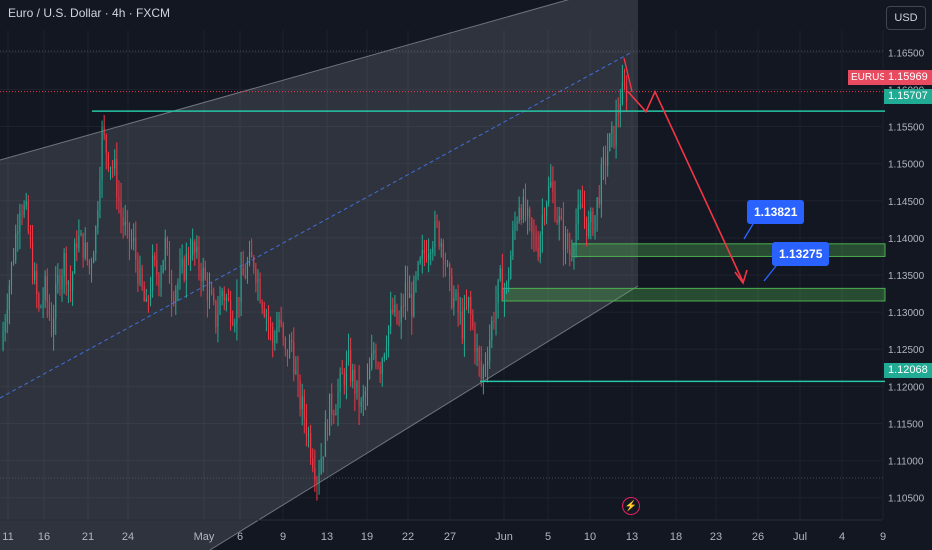  What do you see at coordinates (906, 18) in the screenshot?
I see `currency-button: USD` at bounding box center [906, 18].